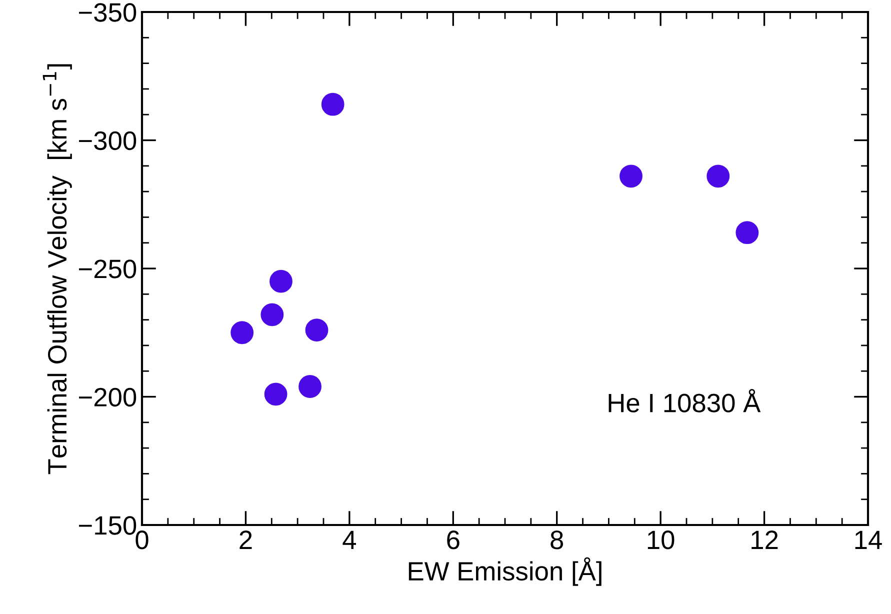 Image resolution: width=891 pixels, height=614 pixels. Describe the element at coordinates (684, 400) in the screenshot. I see `annotation: He I 10830 Å` at that location.